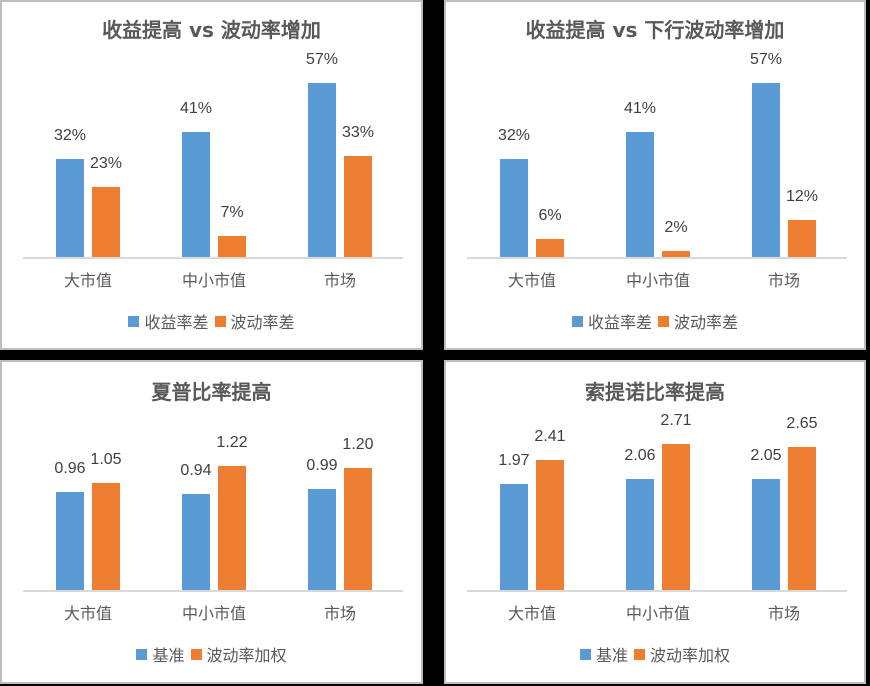 Image resolution: width=870 pixels, height=686 pixels. I want to click on data-label: 0.96, so click(70, 468).